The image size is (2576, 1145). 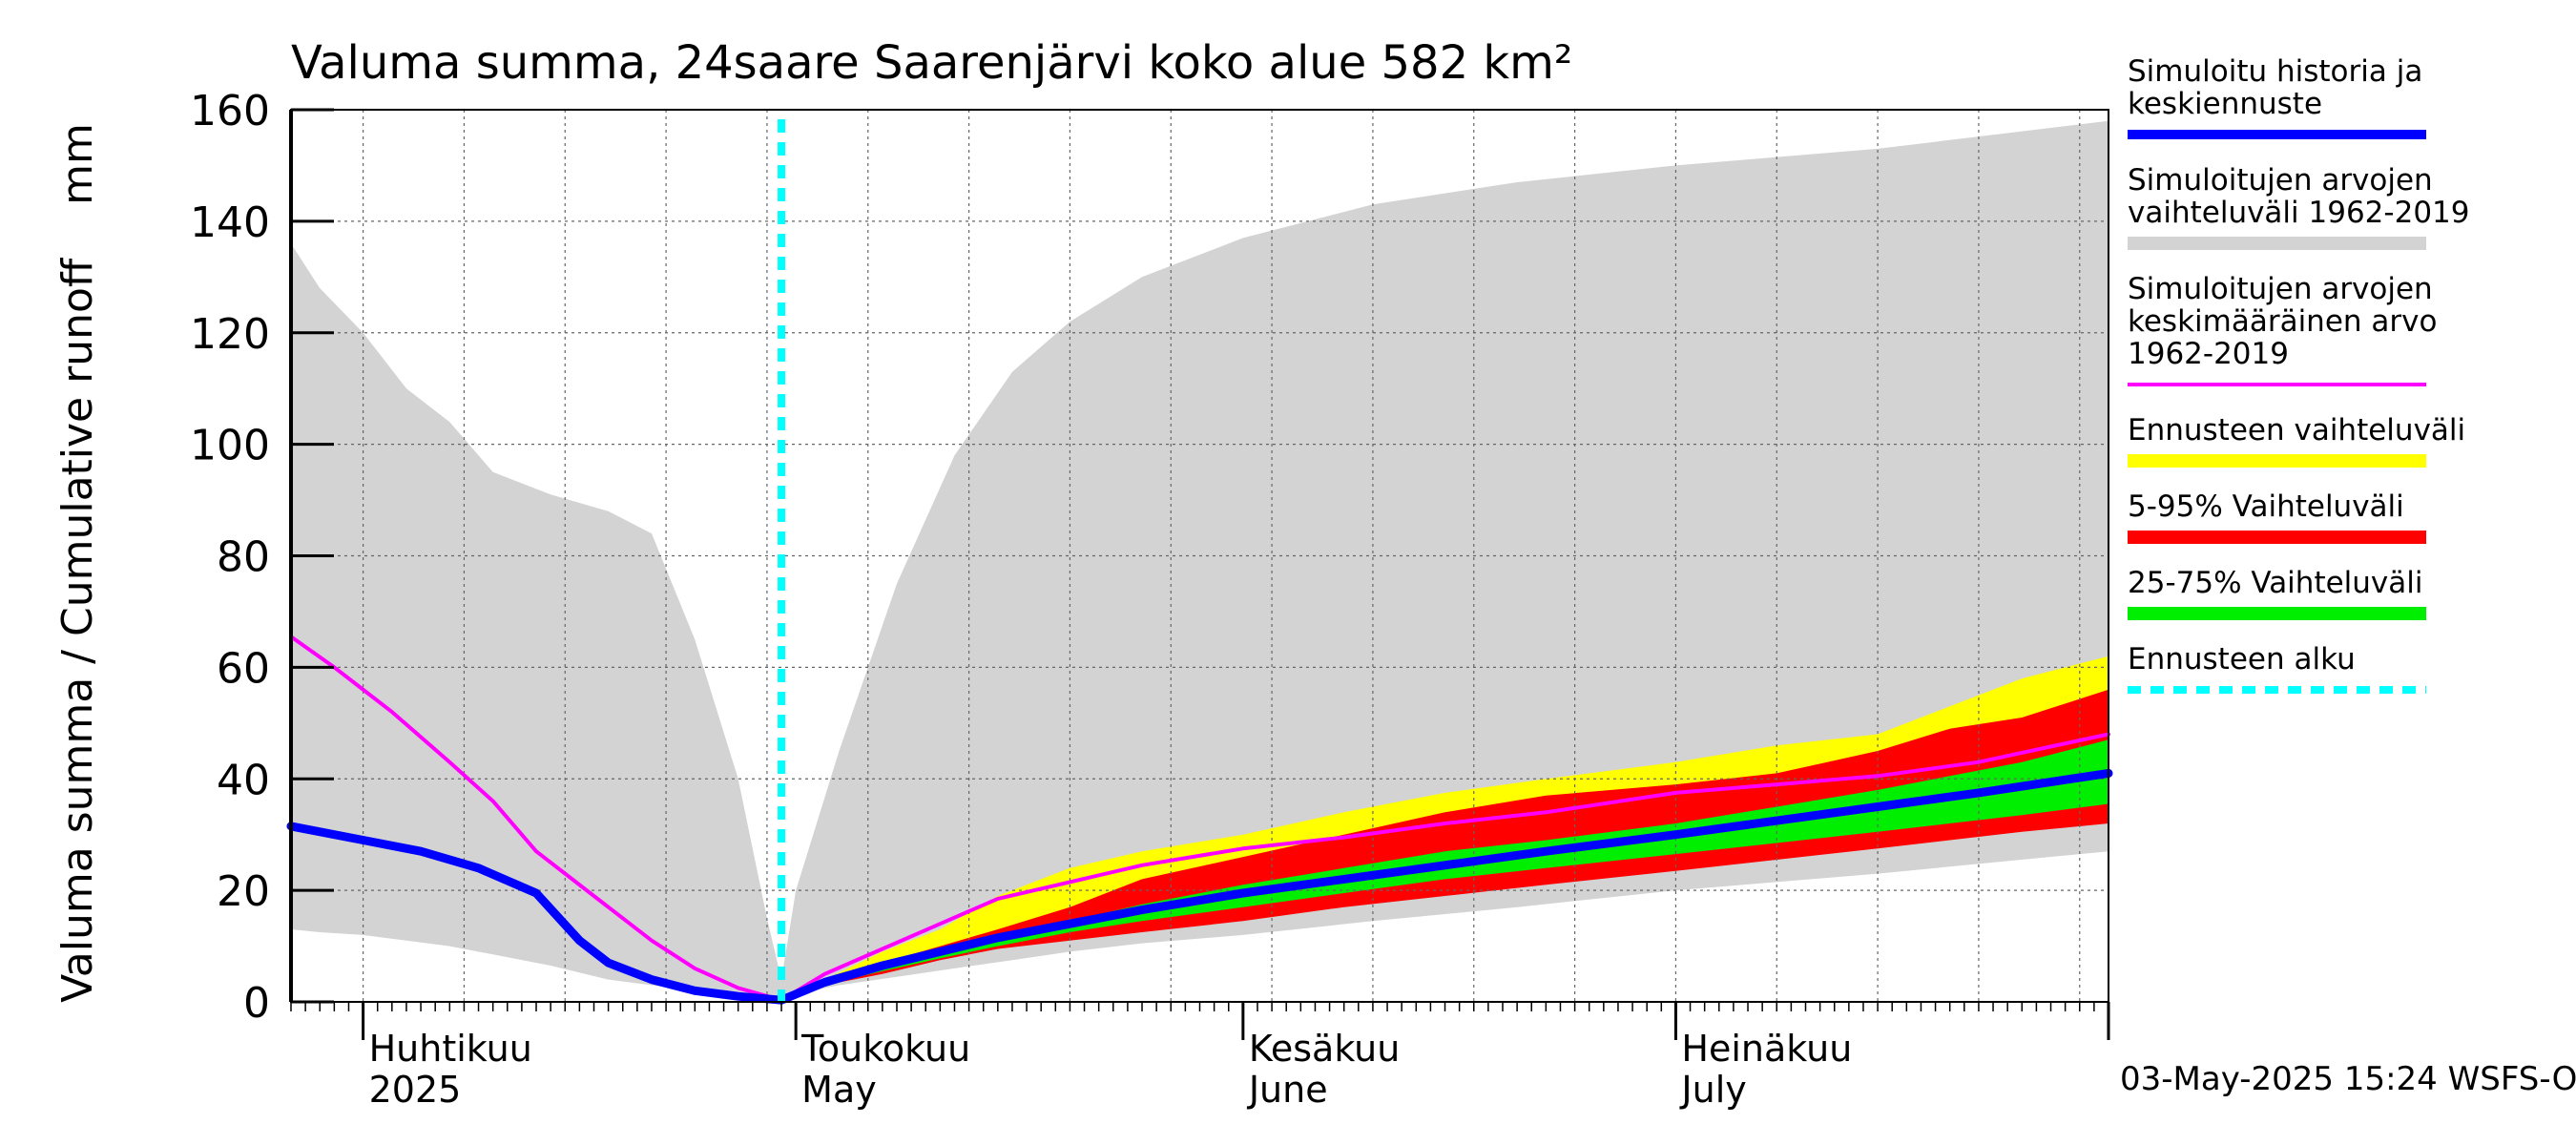 What do you see at coordinates (230, 335) in the screenshot?
I see `y-tick-label: 120` at bounding box center [230, 335].